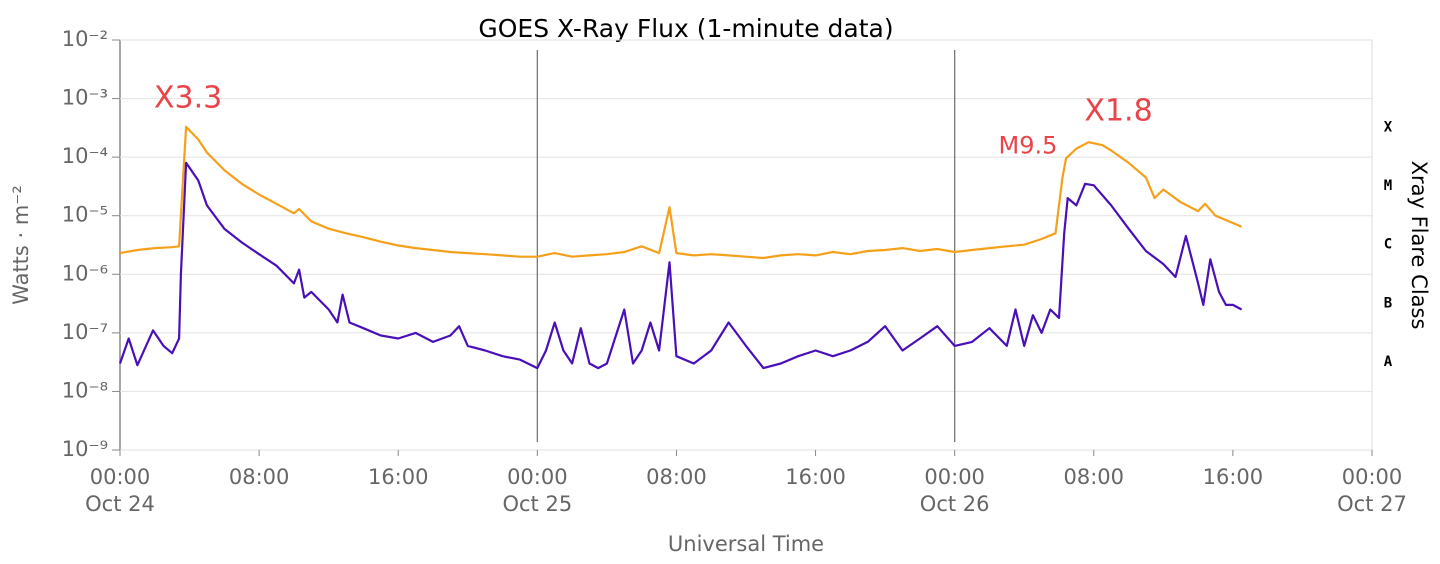 The height and width of the screenshot is (564, 1440). I want to click on y-tick-label: 10⁻⁸, so click(85, 390).